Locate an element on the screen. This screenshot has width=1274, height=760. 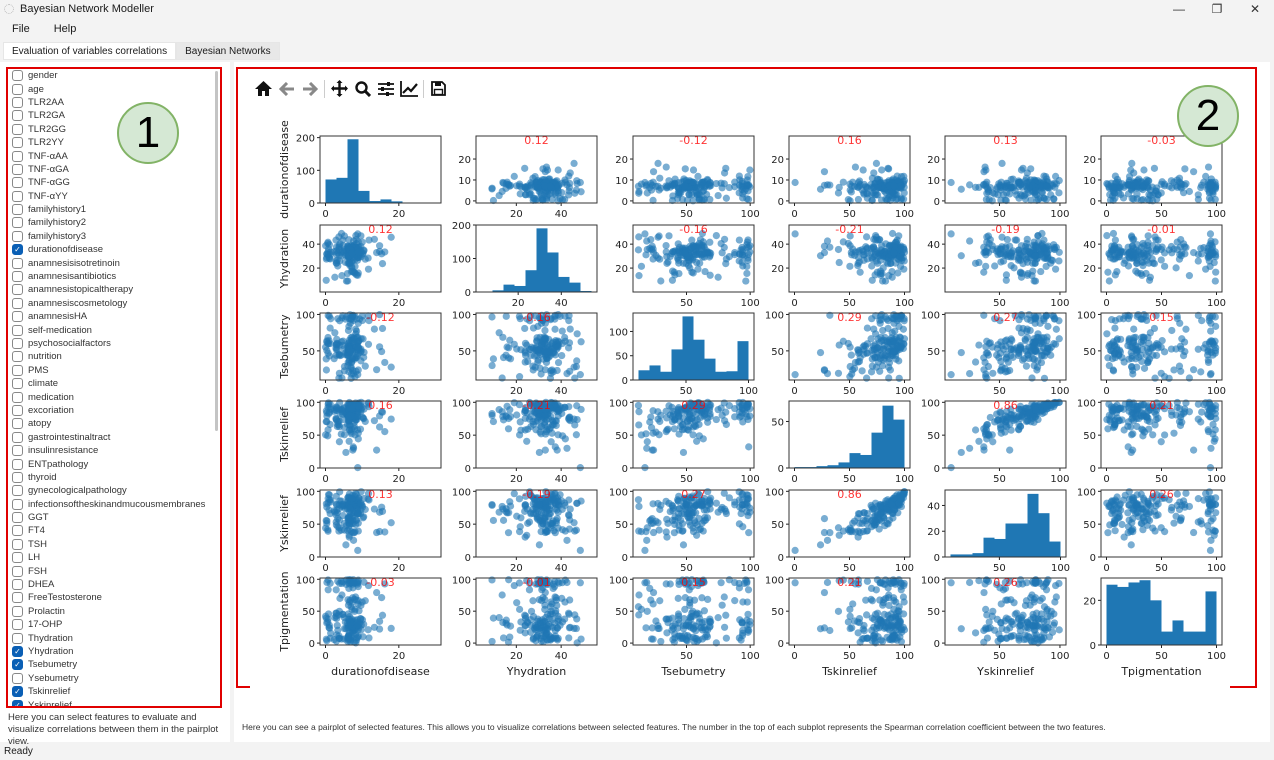
feature-list-item: gastrointestinaltract is located at coordinates (114, 437).